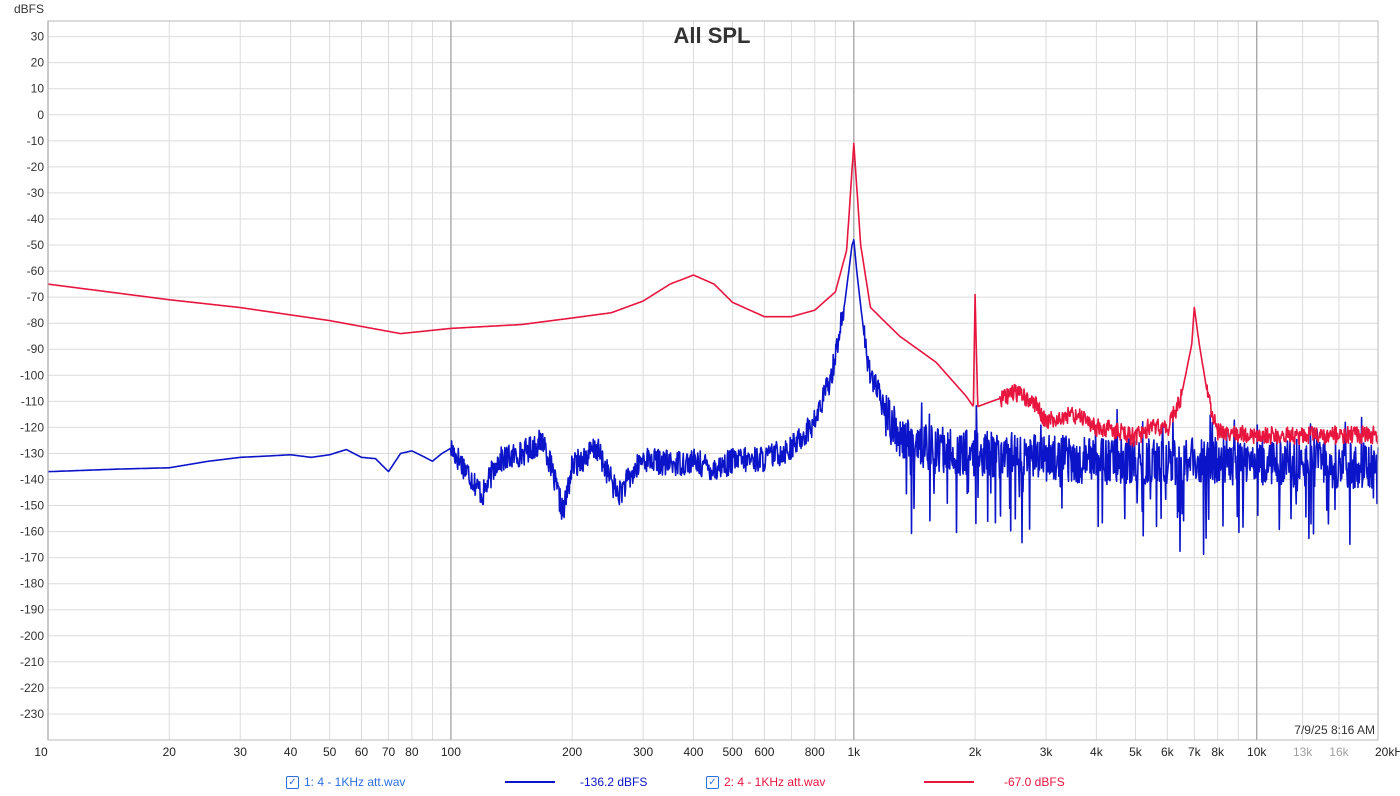 The image size is (1400, 796). Describe the element at coordinates (292, 782) in the screenshot. I see `legend-checkbox-1: ✓` at that location.